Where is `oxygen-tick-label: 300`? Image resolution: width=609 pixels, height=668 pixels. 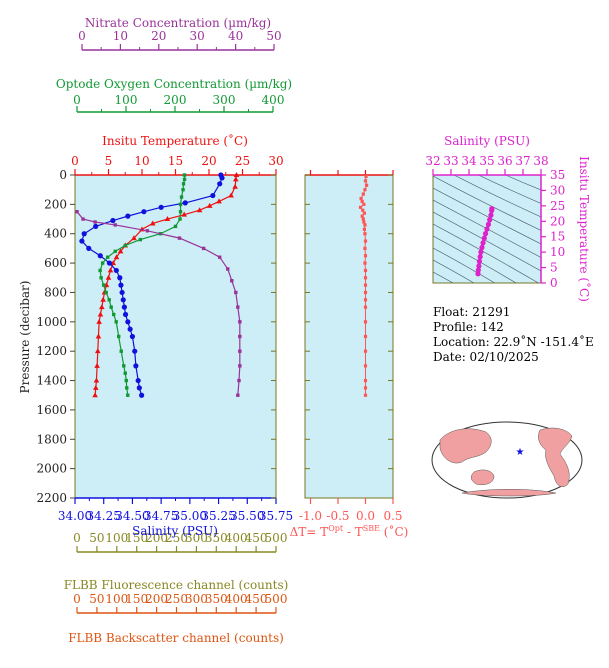 oxygen-tick-label: 300 is located at coordinates (224, 100).